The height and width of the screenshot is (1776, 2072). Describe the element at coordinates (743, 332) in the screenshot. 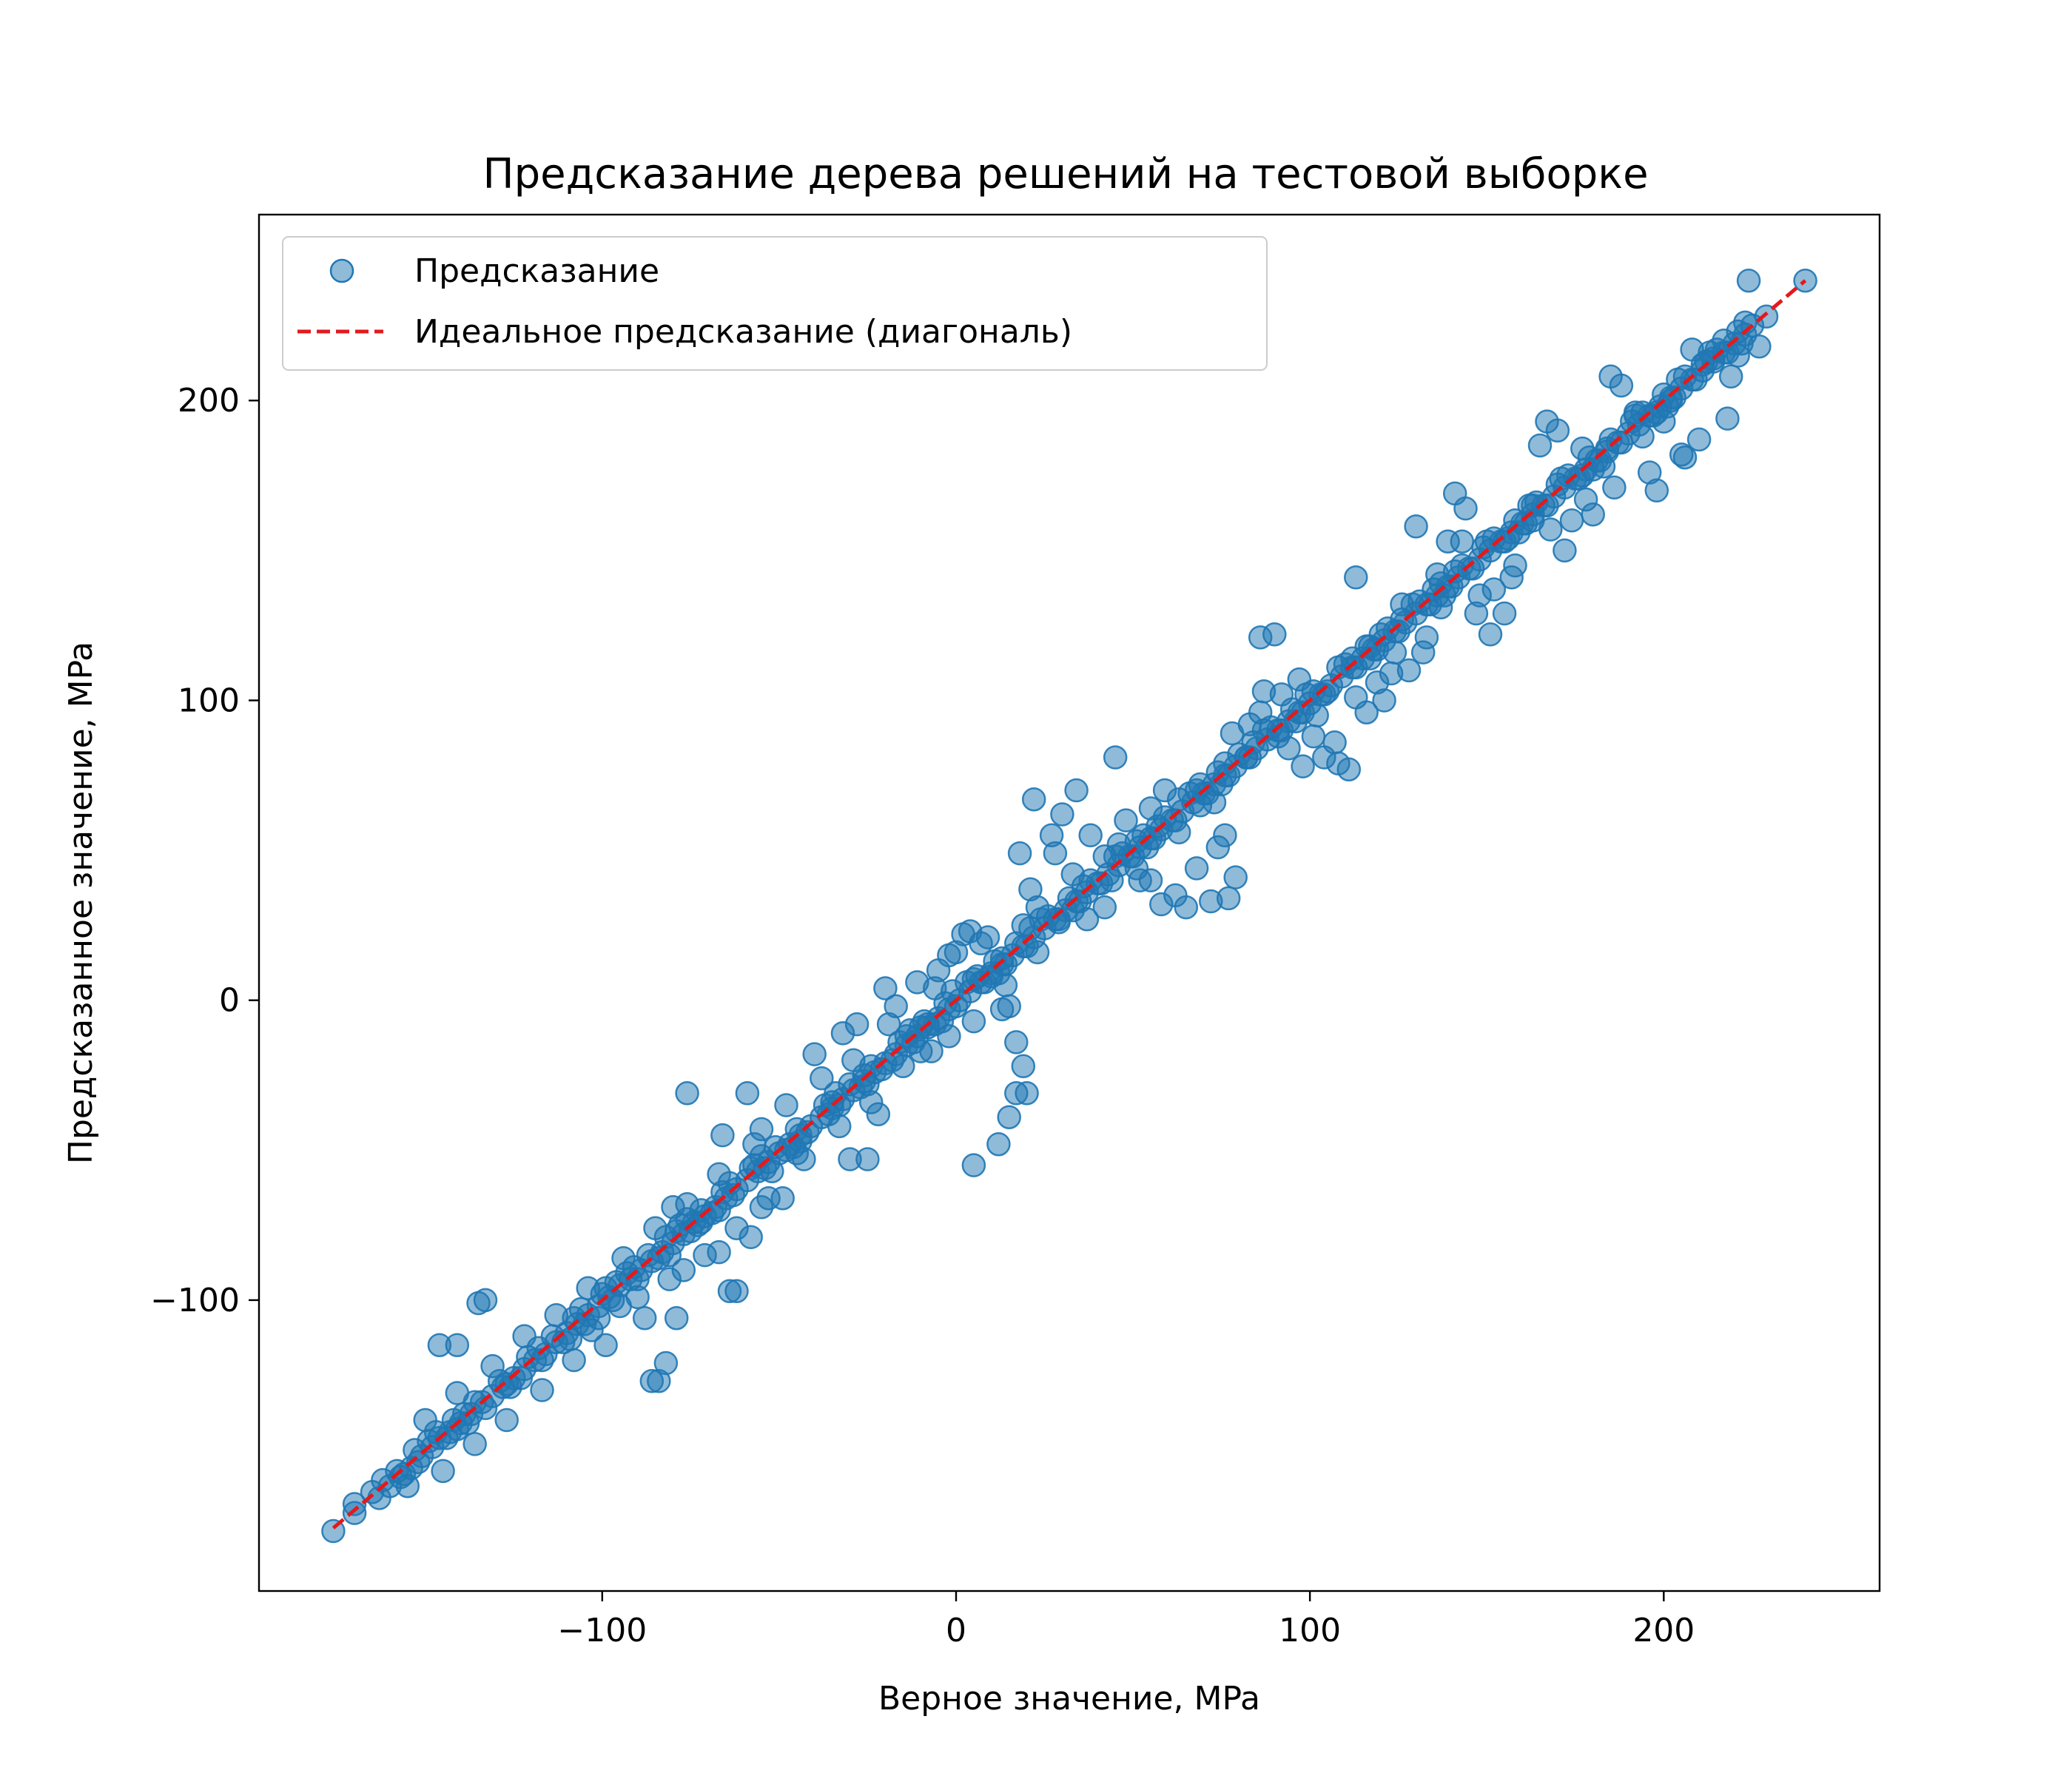

I see `legend-label-ideal-line: Идеальное предсказание (диагональ)` at that location.